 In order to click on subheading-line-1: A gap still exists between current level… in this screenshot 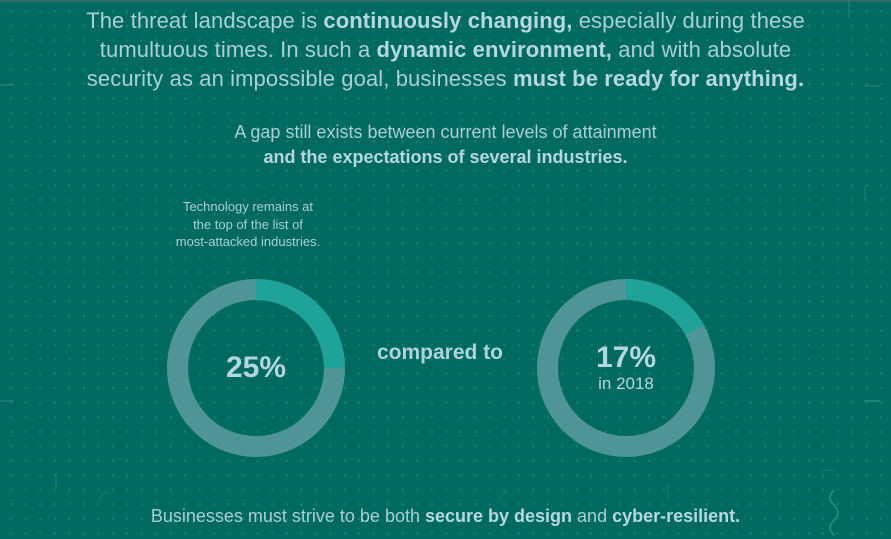, I will do `click(445, 132)`.